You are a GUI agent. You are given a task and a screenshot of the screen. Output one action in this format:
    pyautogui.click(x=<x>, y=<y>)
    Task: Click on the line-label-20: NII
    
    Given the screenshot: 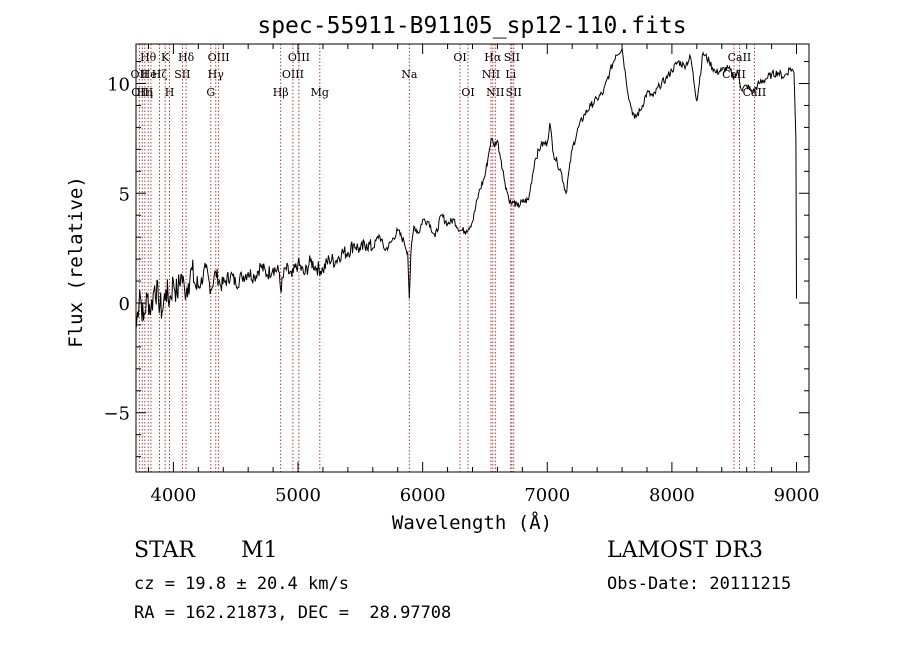 What is the action you would take?
    pyautogui.click(x=491, y=74)
    